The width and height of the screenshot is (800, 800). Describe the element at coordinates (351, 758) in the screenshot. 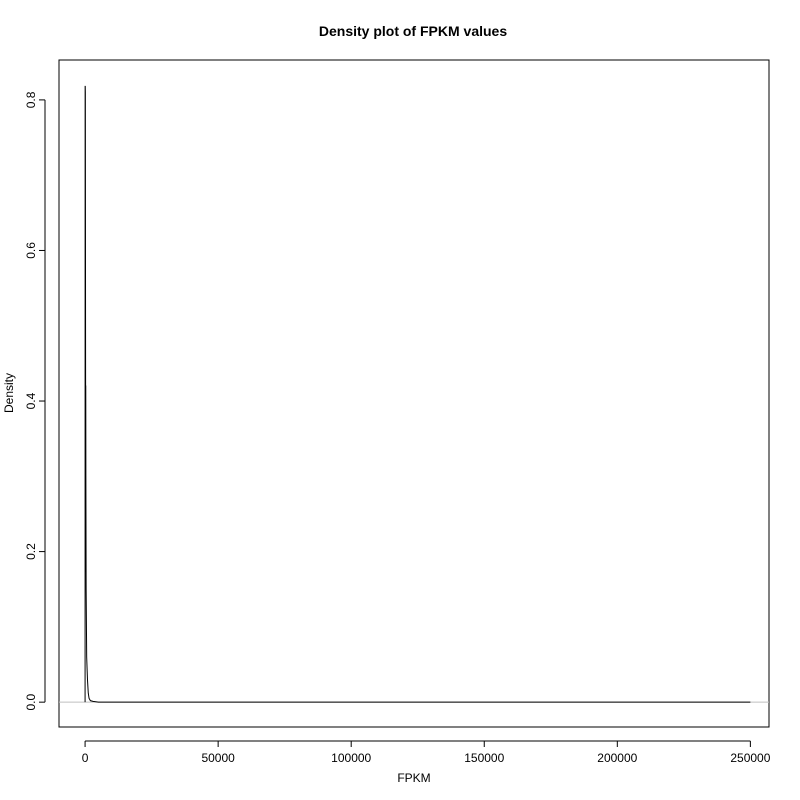

I see `x-tick-label: 100000` at that location.